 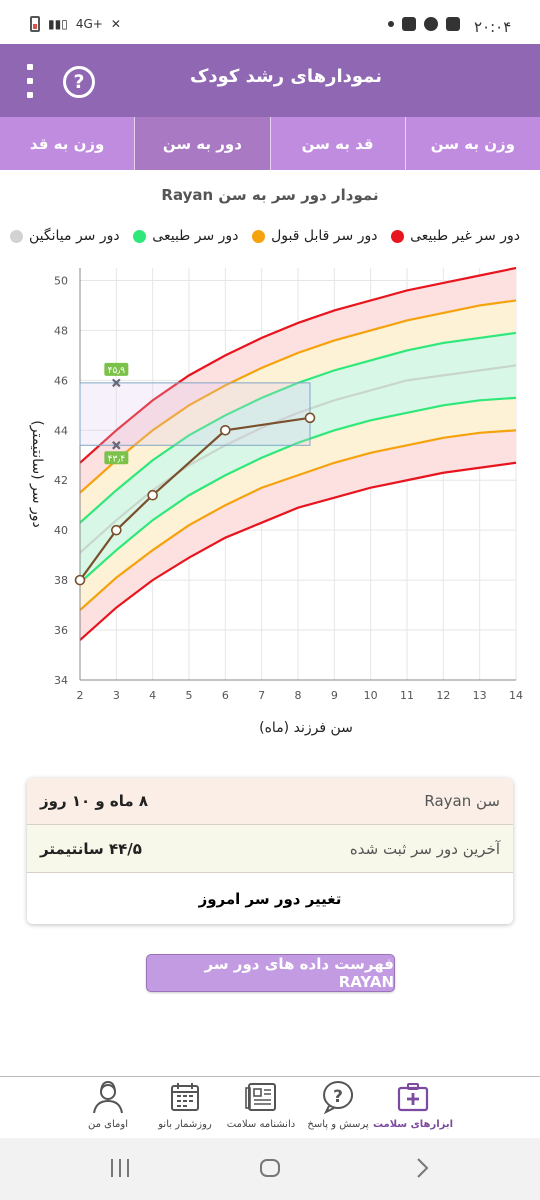 I want to click on x-tick-label: 7, so click(x=261, y=695).